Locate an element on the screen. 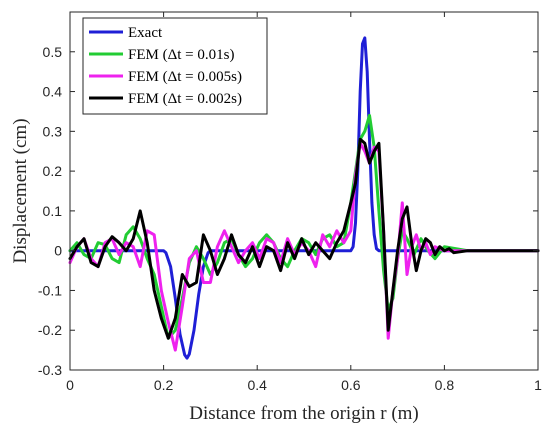 The image size is (550, 429). x-tick-label: 1 is located at coordinates (538, 385).